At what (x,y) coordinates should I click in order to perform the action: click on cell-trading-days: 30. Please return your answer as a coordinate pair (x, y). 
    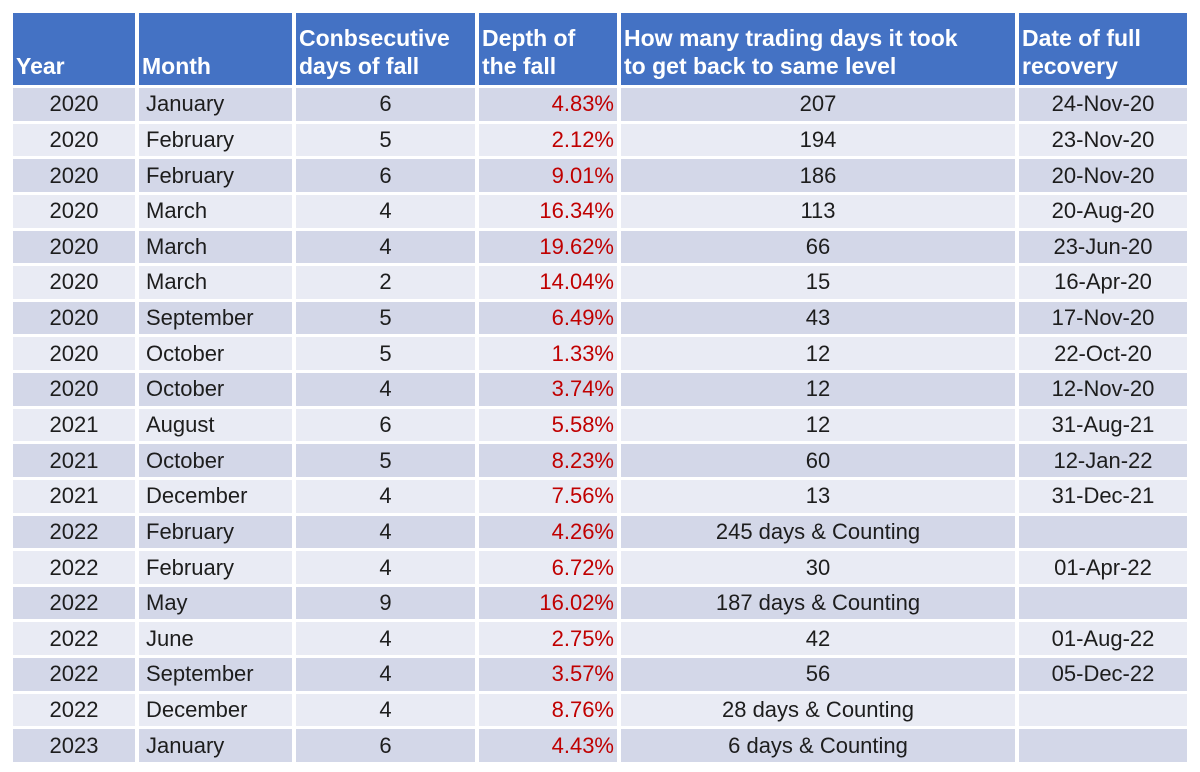
    Looking at the image, I should click on (818, 567).